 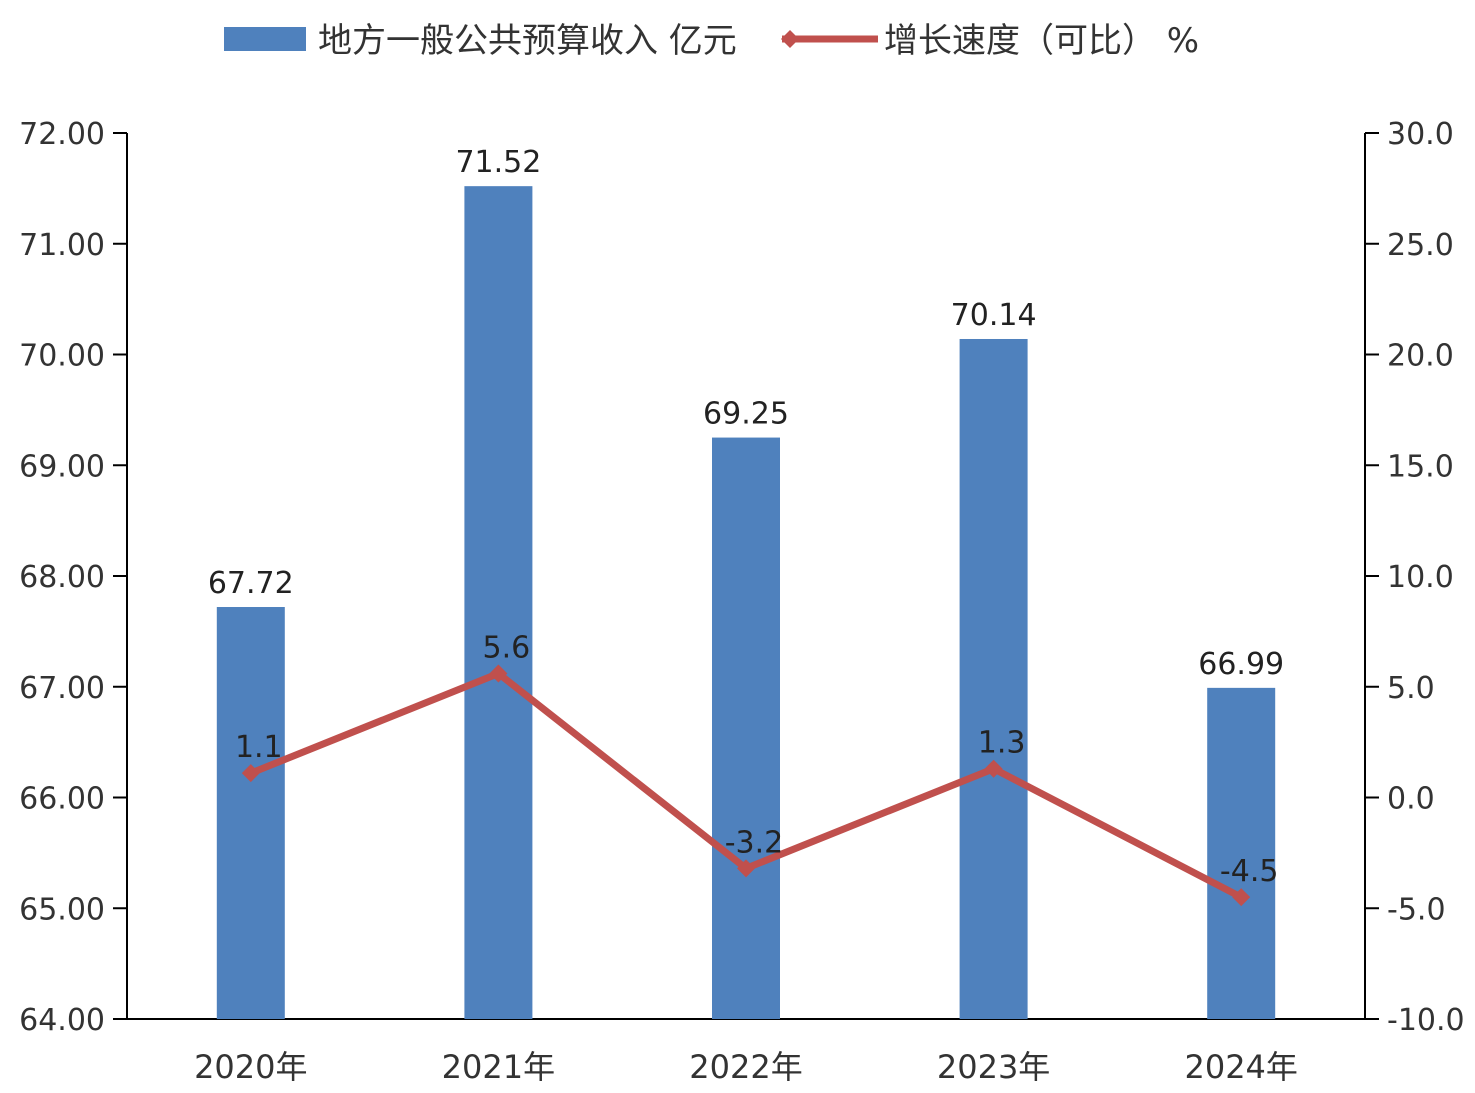 What do you see at coordinates (1002, 743) in the screenshot?
I see `growth-value-label: 1.3` at bounding box center [1002, 743].